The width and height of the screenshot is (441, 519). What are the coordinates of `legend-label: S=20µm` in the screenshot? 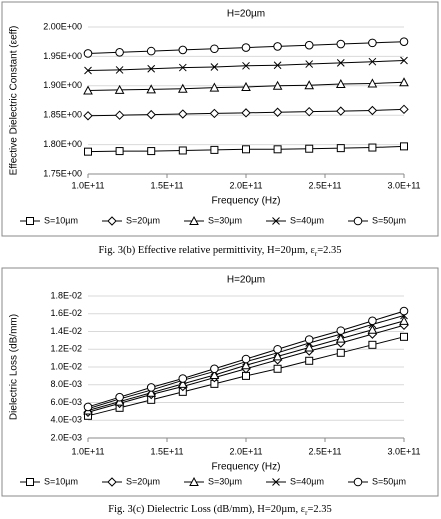 It's located at (143, 481).